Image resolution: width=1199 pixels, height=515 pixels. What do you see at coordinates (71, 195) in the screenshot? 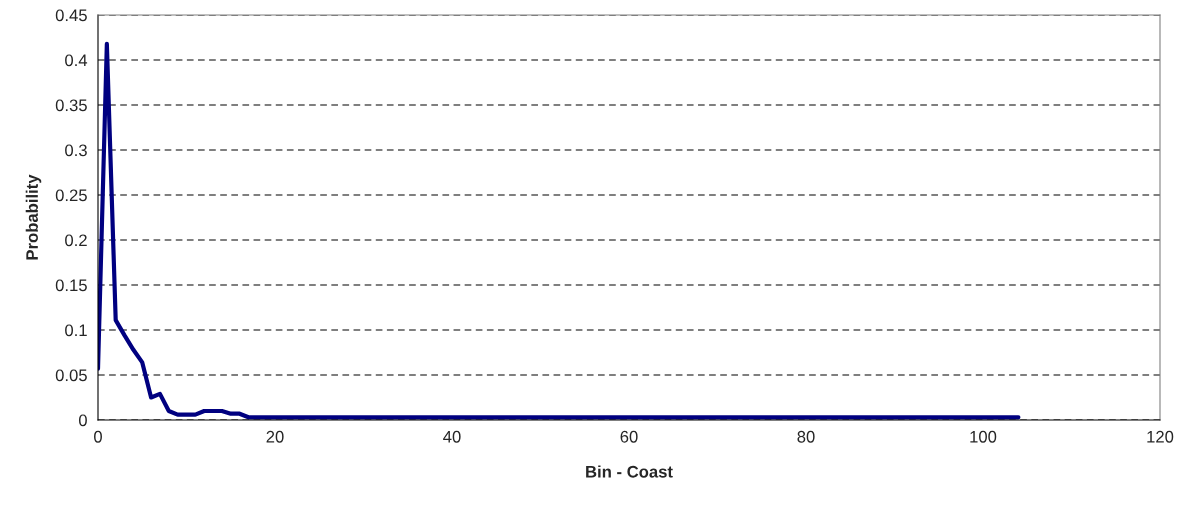
I see `y-tick-label: 0.25` at bounding box center [71, 195].